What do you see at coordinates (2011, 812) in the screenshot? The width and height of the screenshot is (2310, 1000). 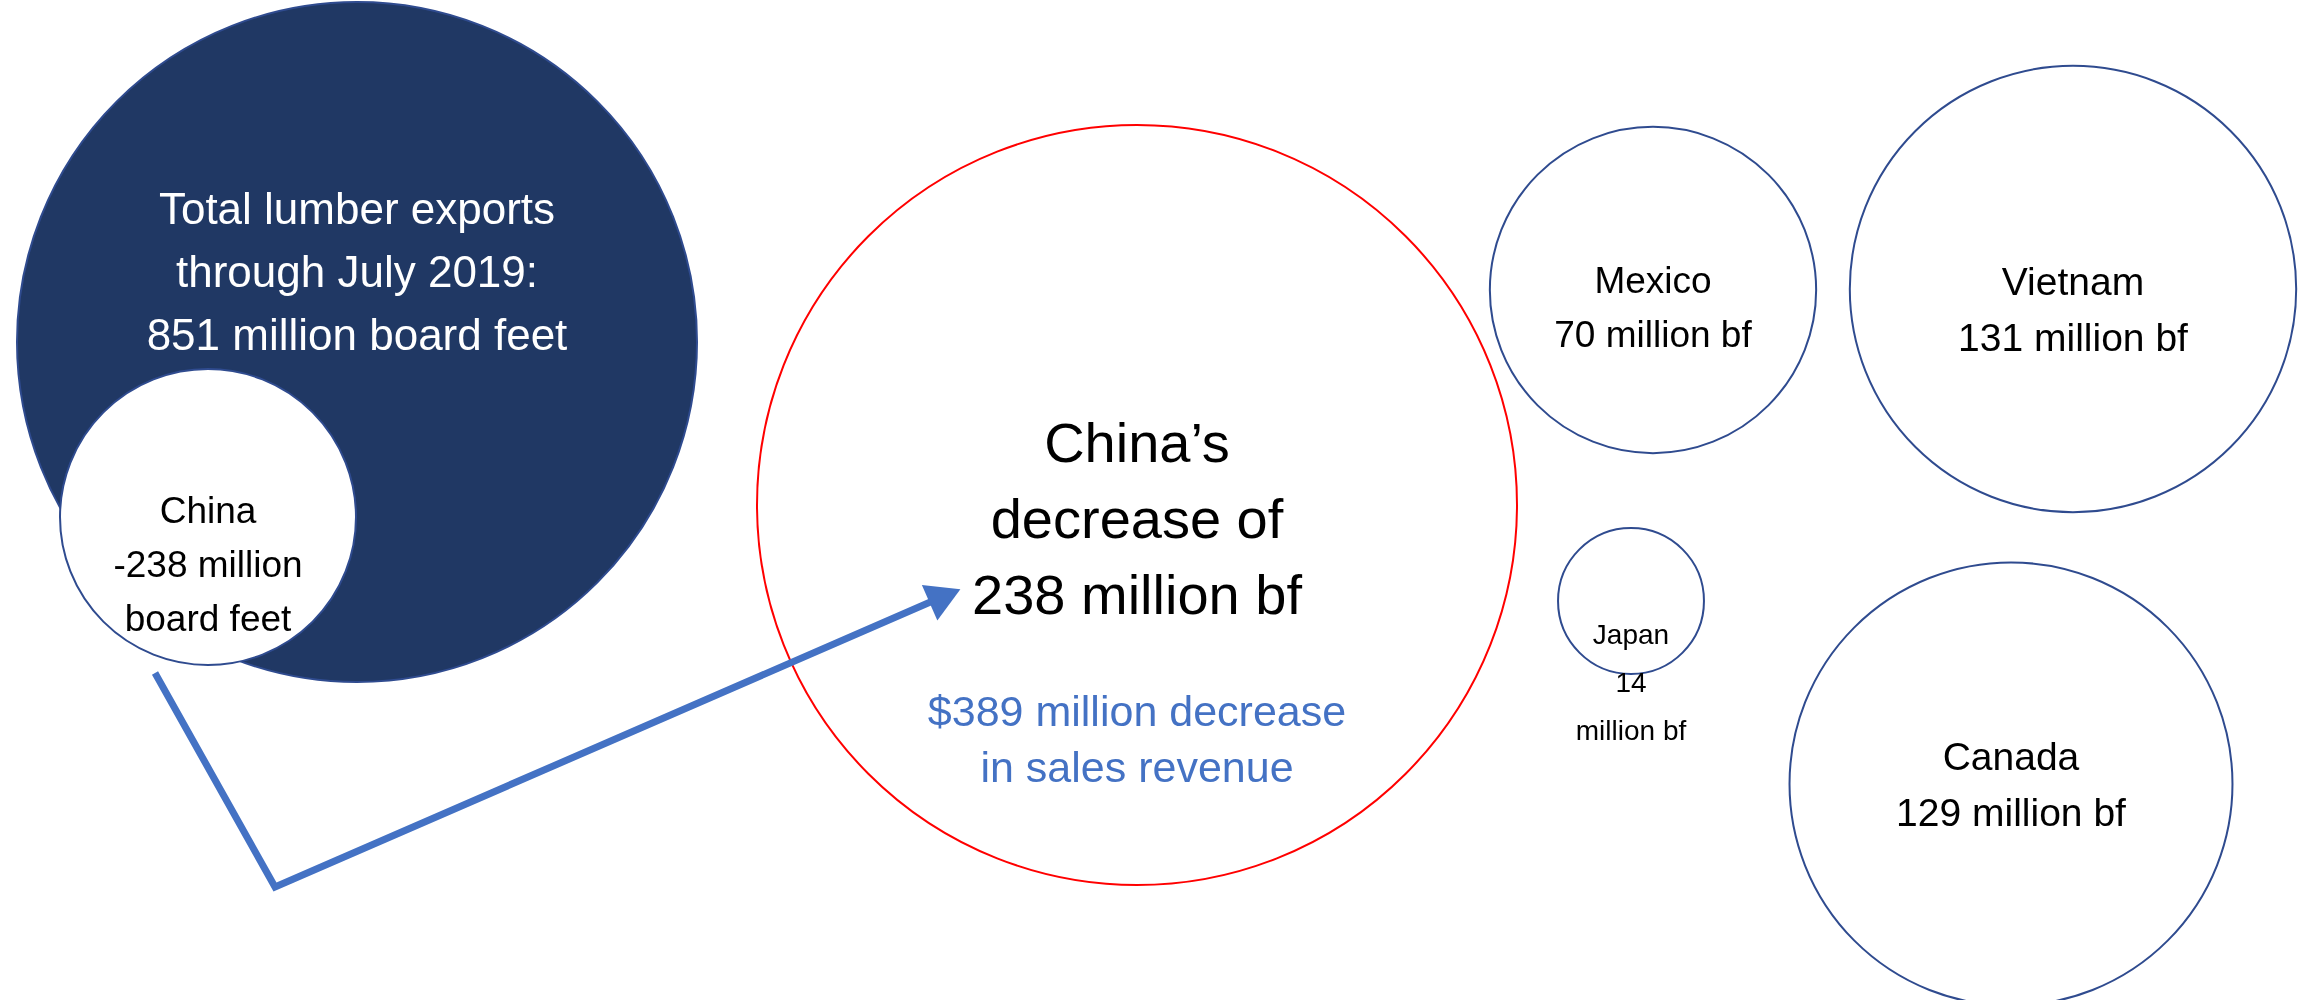 I see `data-label: 129 million bf` at bounding box center [2011, 812].